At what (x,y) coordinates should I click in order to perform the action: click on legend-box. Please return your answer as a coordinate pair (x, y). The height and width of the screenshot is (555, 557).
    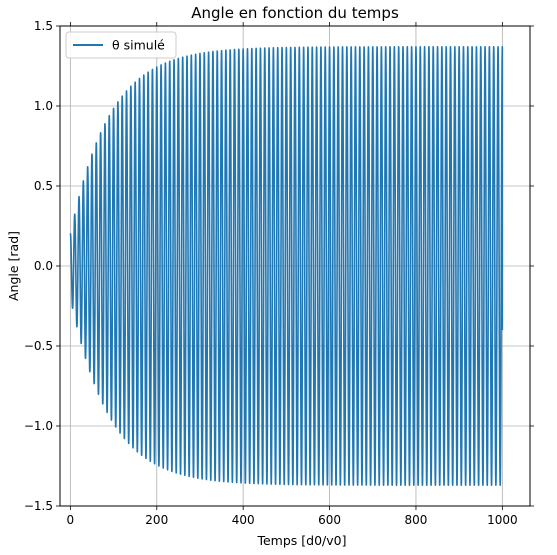
    Looking at the image, I should click on (121, 45).